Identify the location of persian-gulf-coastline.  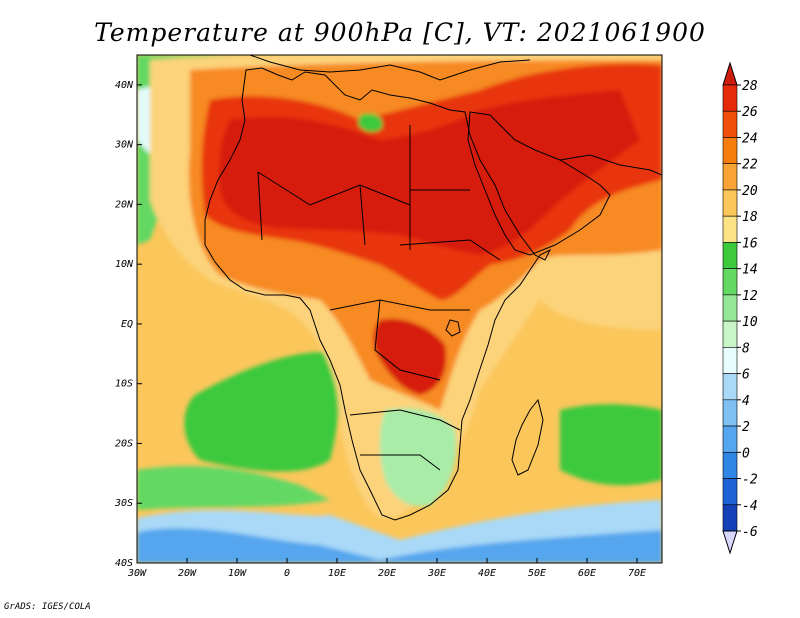
(610, 165).